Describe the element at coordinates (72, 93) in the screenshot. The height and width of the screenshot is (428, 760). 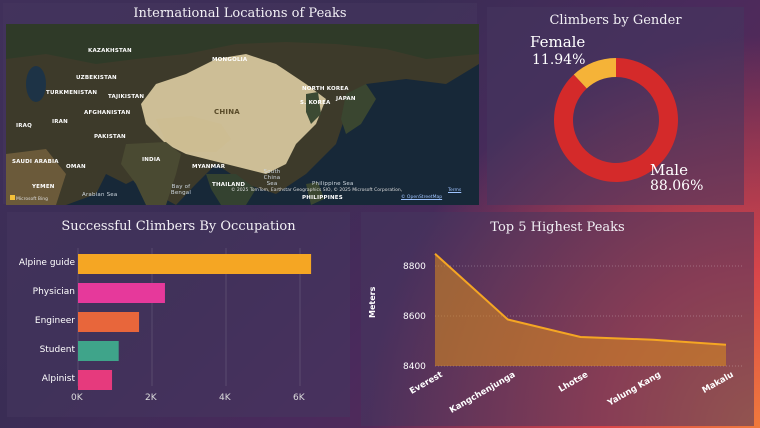
I see `map-label: TURKMENISTAN` at that location.